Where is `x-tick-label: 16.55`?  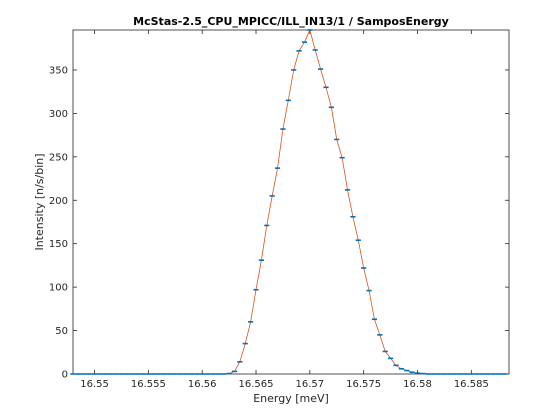
x-tick-label: 16.55 is located at coordinates (94, 384).